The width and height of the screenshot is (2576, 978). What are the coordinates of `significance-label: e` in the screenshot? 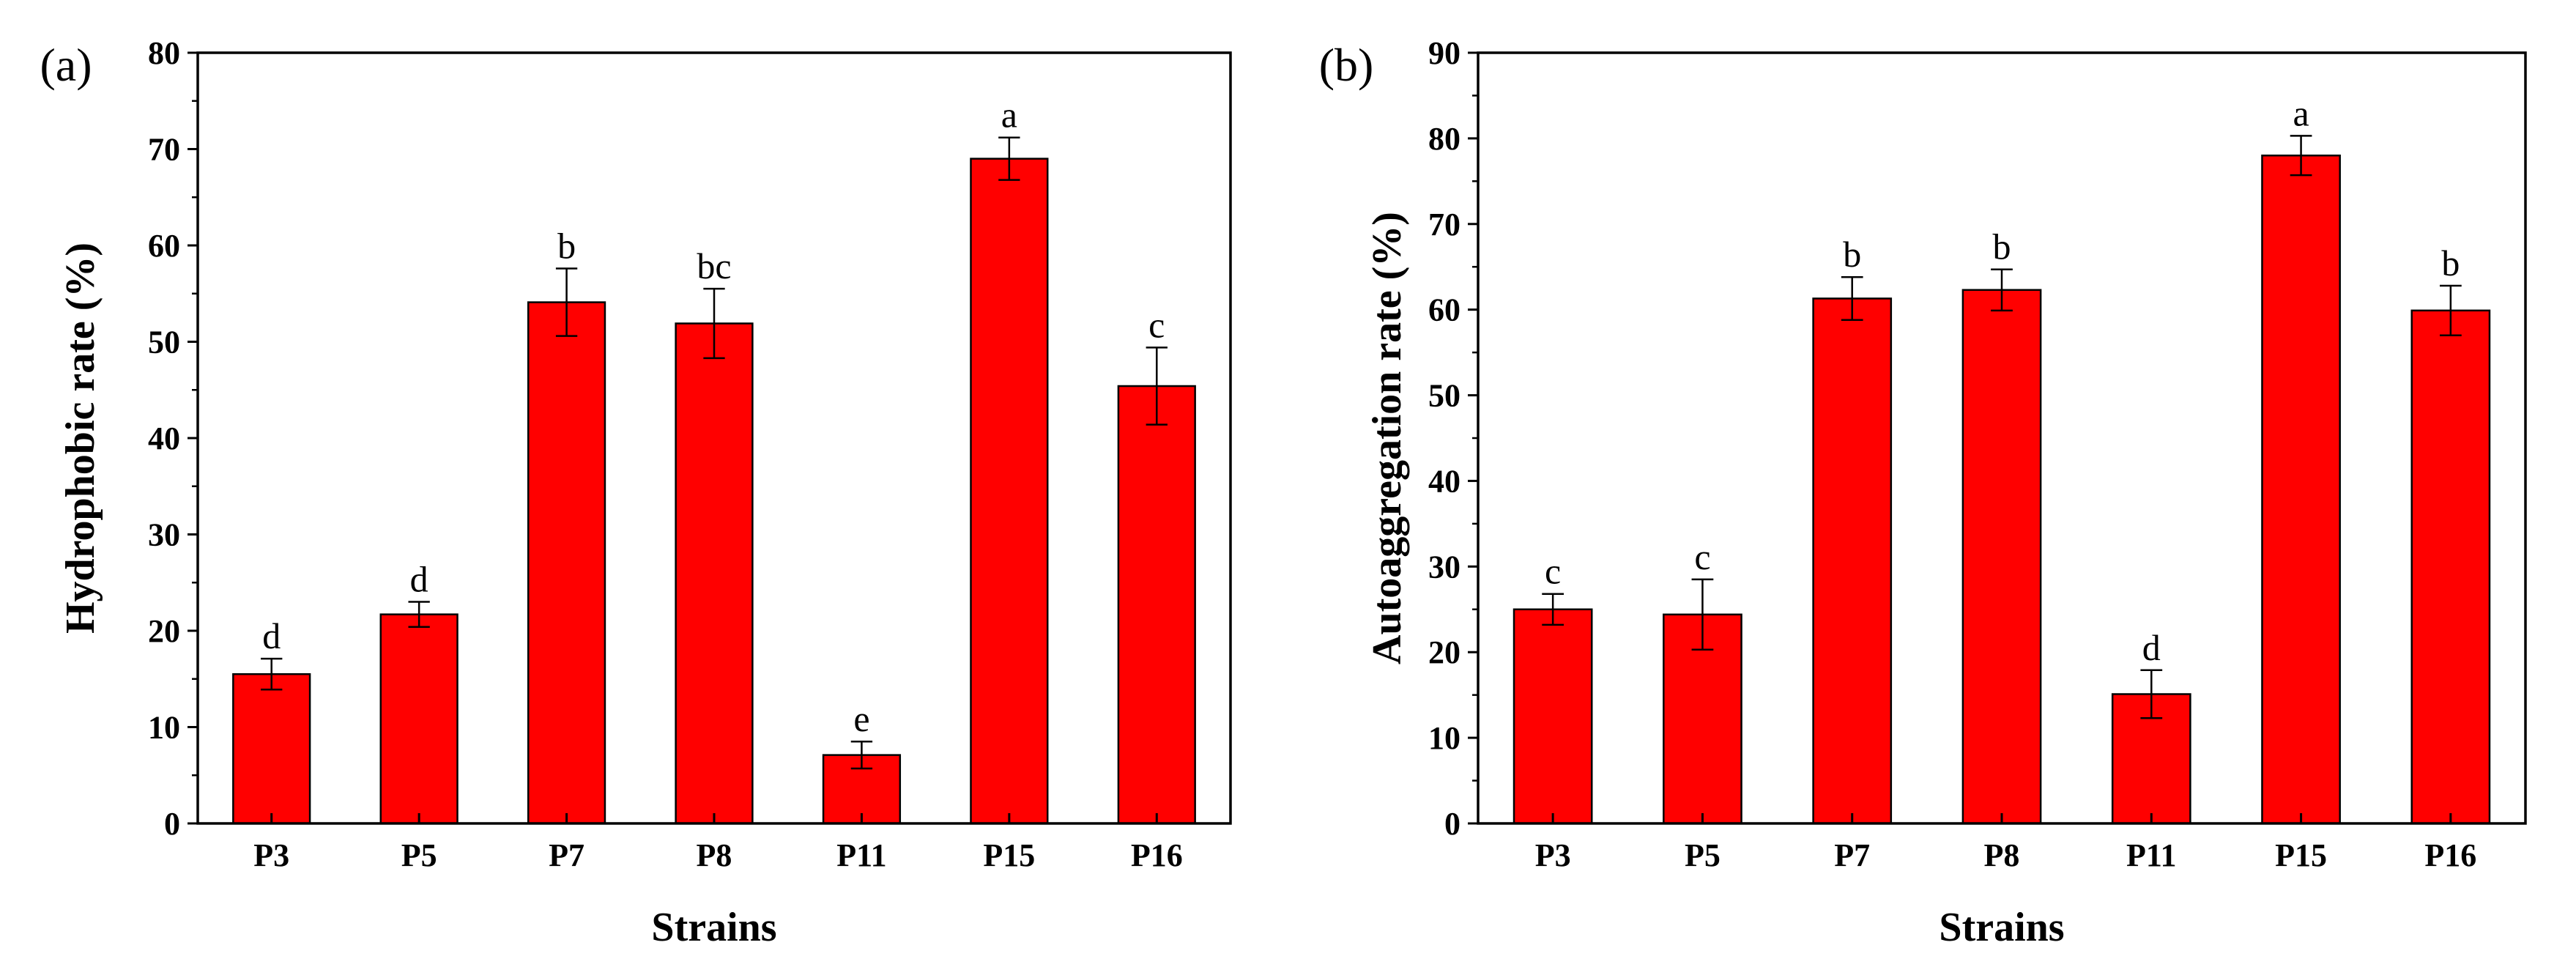 It's located at (861, 718).